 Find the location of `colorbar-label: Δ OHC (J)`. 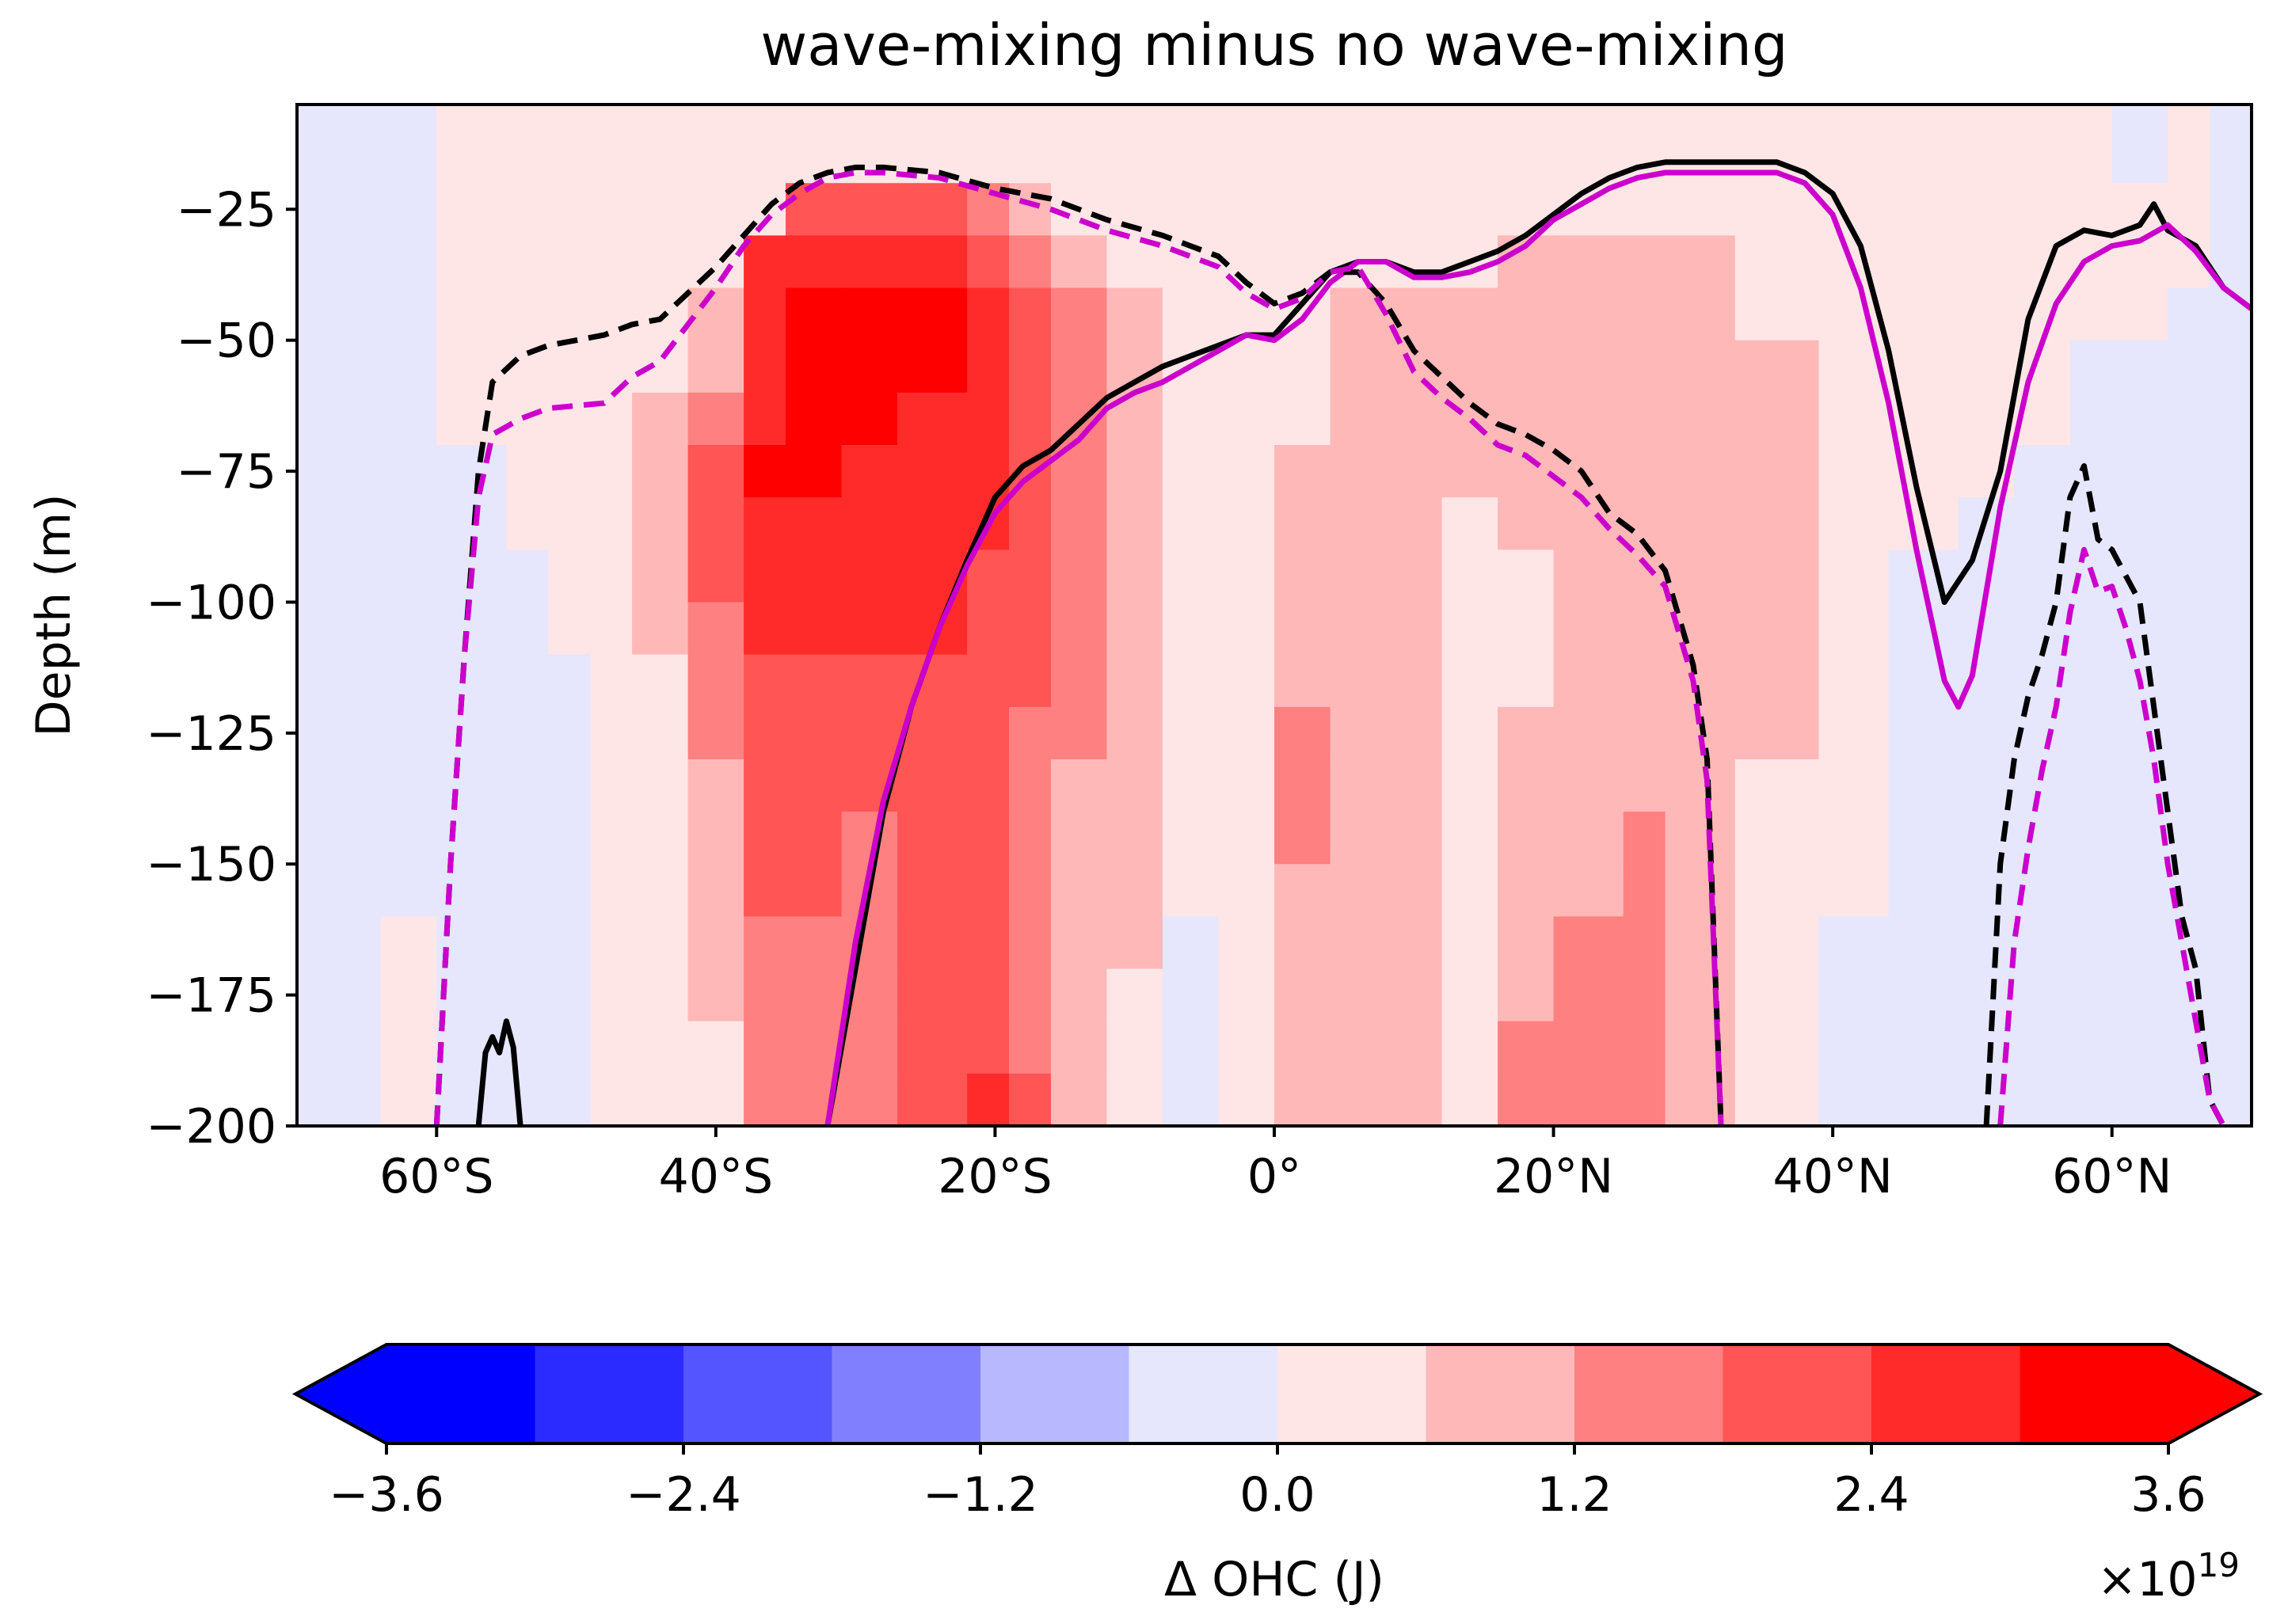

colorbar-label: Δ OHC (J) is located at coordinates (1274, 1580).